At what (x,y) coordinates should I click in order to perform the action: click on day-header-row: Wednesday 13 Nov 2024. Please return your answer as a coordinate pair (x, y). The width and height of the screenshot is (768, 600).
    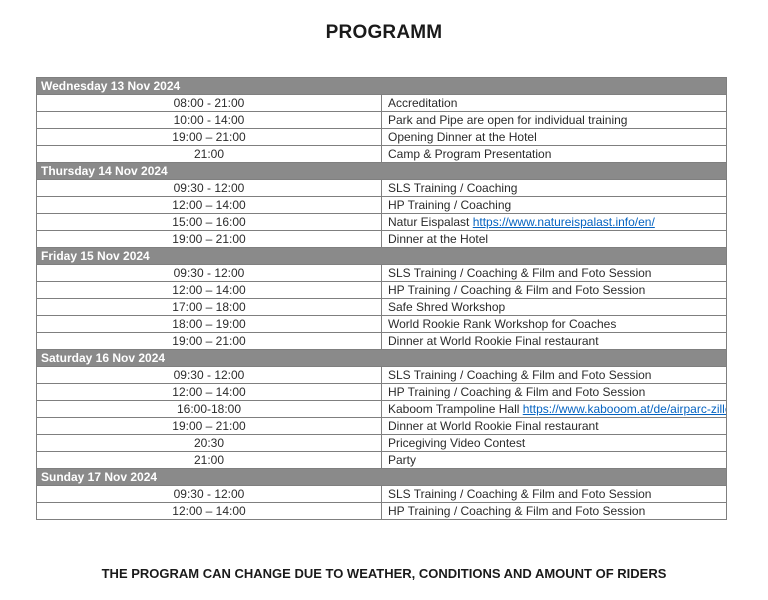
    Looking at the image, I should click on (381, 86).